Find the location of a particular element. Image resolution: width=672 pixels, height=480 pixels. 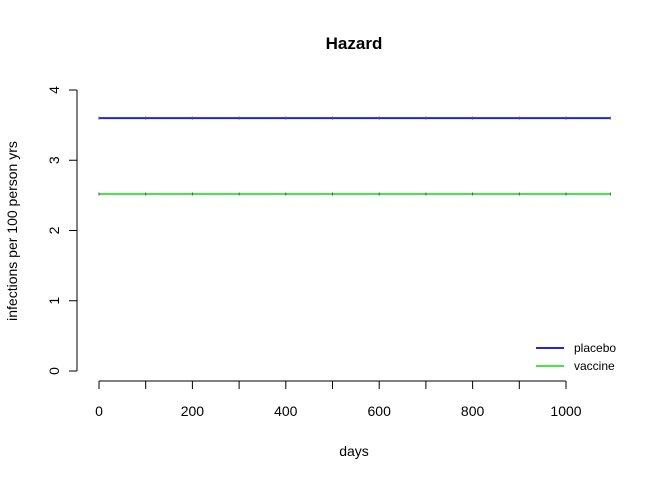

y-tick-label: 2 is located at coordinates (54, 230).